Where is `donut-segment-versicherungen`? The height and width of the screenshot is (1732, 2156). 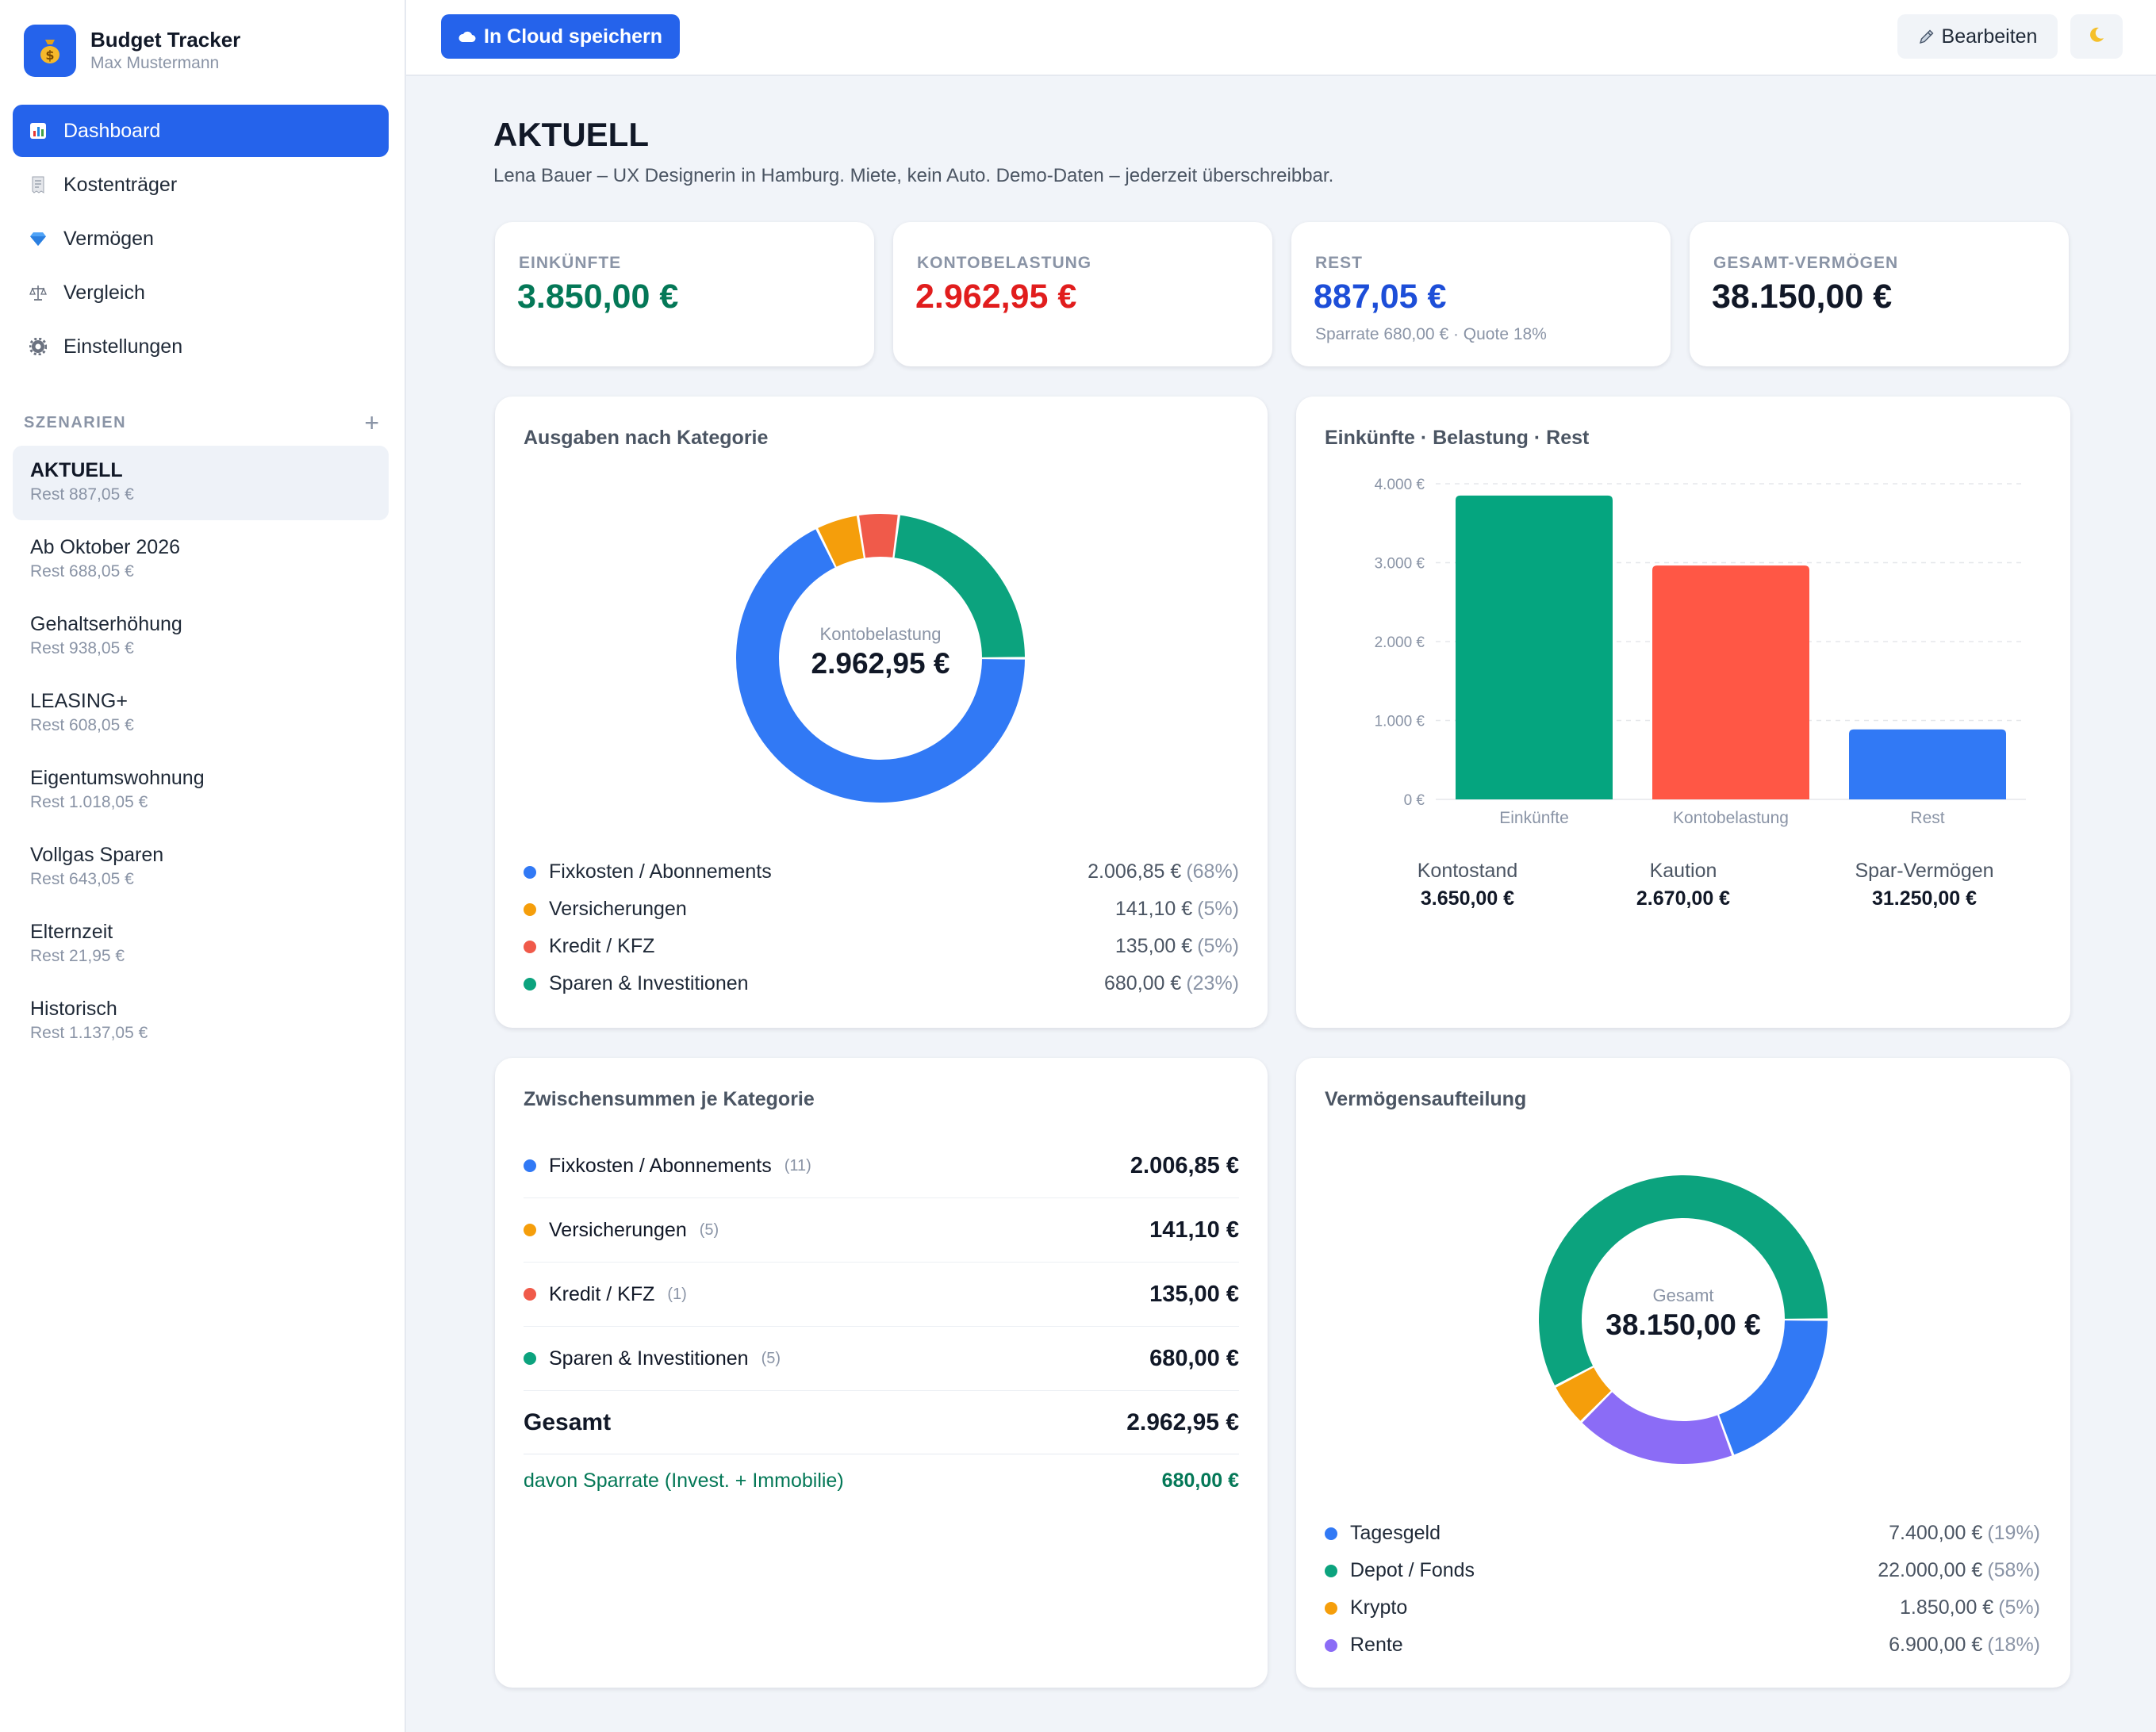
donut-segment-versicherungen is located at coordinates (841, 541).